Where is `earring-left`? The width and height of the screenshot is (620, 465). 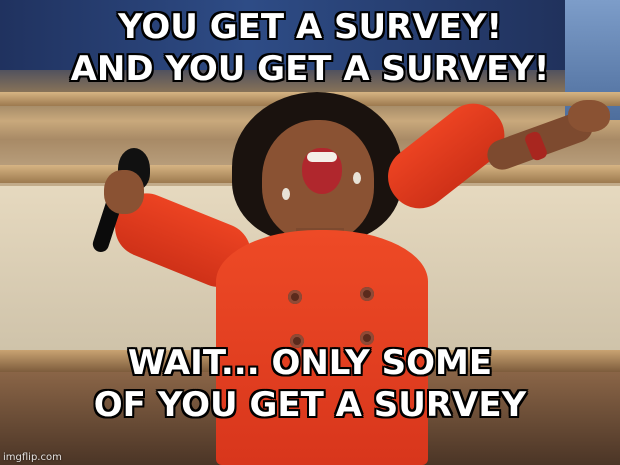 earring-left is located at coordinates (286, 194).